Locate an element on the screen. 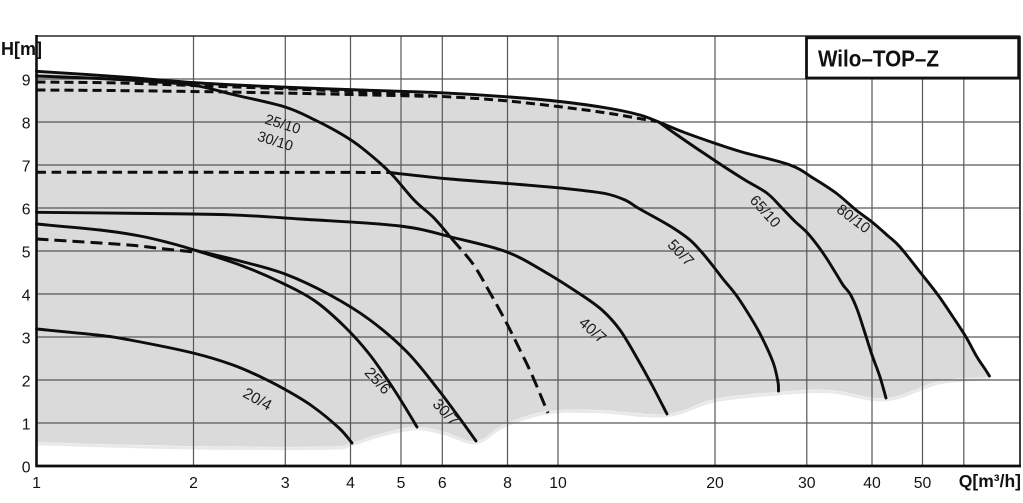 Image resolution: width=1023 pixels, height=503 pixels. svg-text: 7 is located at coordinates (26, 167).